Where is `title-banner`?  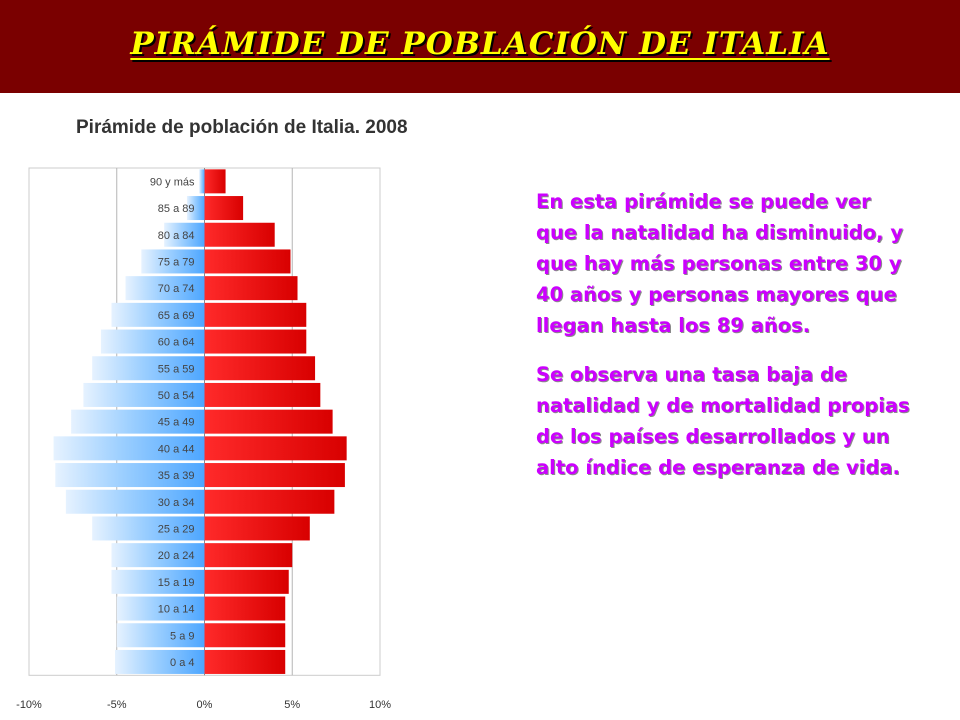 title-banner is located at coordinates (480, 46).